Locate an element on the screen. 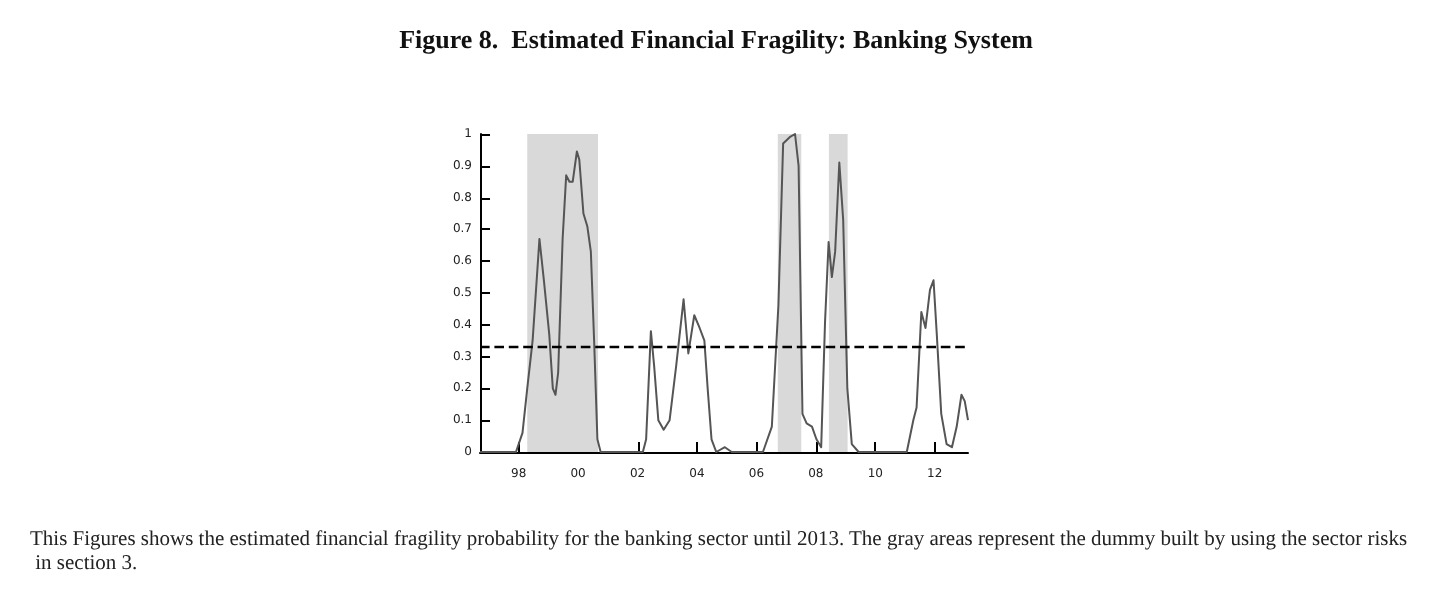 The width and height of the screenshot is (1432, 604). text: This Figures shows the estimated financial fragility probability for the banking sector until 2013. The gray areas represent the dummy built by using the sector risks in section 3. is located at coordinates (719, 552).